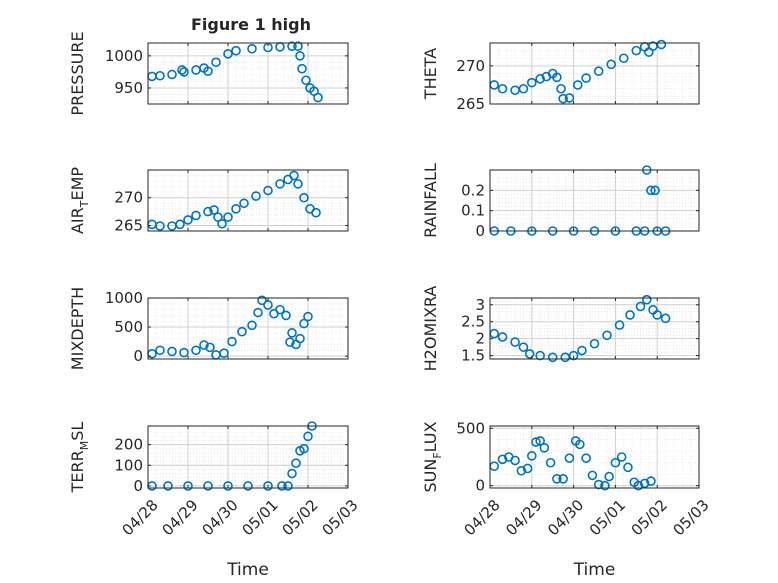  I want to click on y-axis-label-main: H2OMIXRA, so click(430, 329).